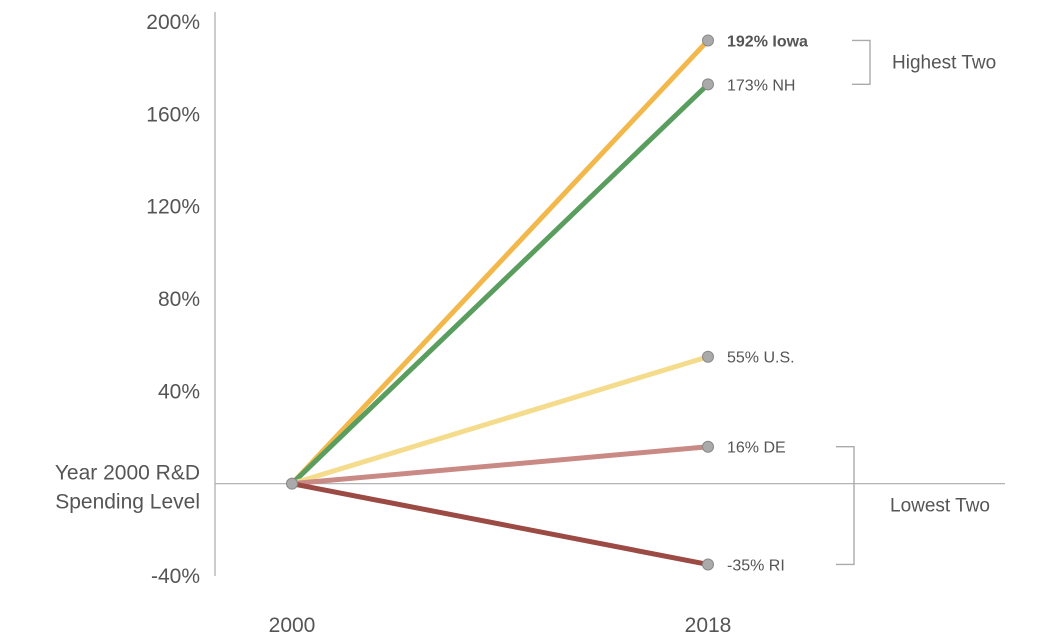 Image resolution: width=1041 pixels, height=637 pixels. I want to click on end-label-nh: 173% NH, so click(761, 85).